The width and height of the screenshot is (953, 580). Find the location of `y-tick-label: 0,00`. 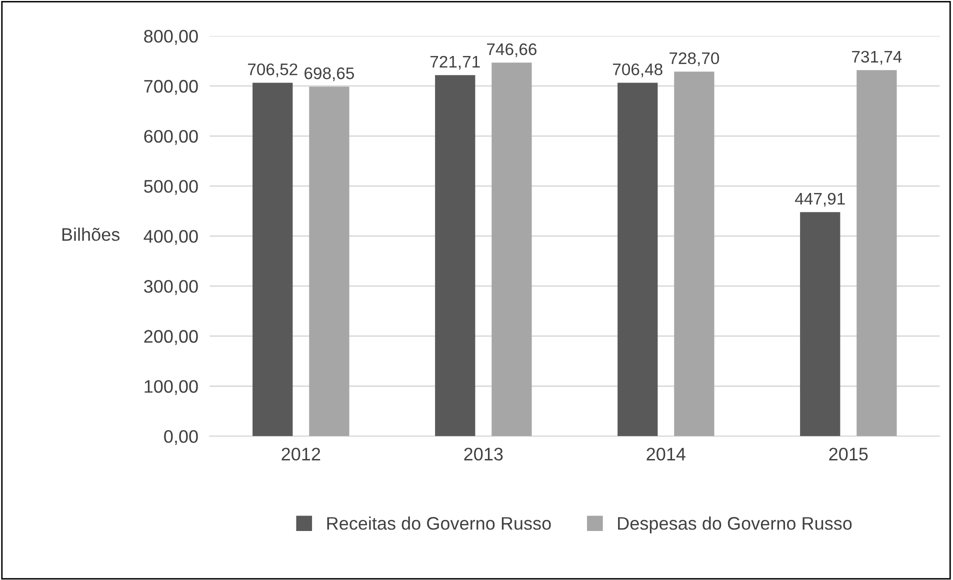

y-tick-label: 0,00 is located at coordinates (181, 438).